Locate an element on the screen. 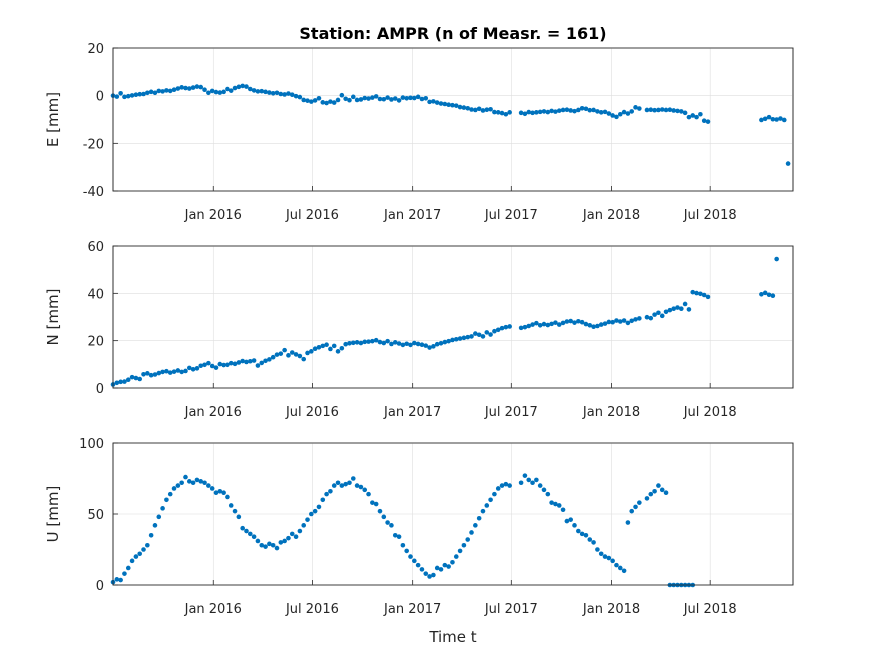  x-tick-label: Jan 2016 is located at coordinates (213, 412).